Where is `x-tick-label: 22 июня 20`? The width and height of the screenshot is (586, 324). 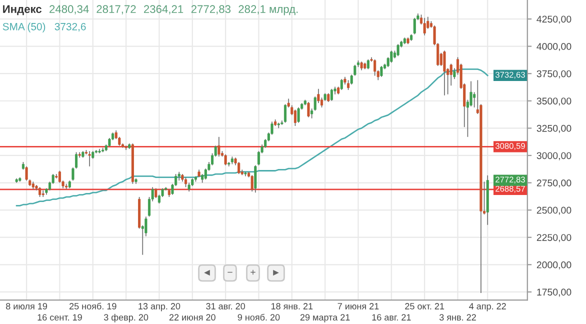 x-tick-label: 22 июня 20 is located at coordinates (192, 317).